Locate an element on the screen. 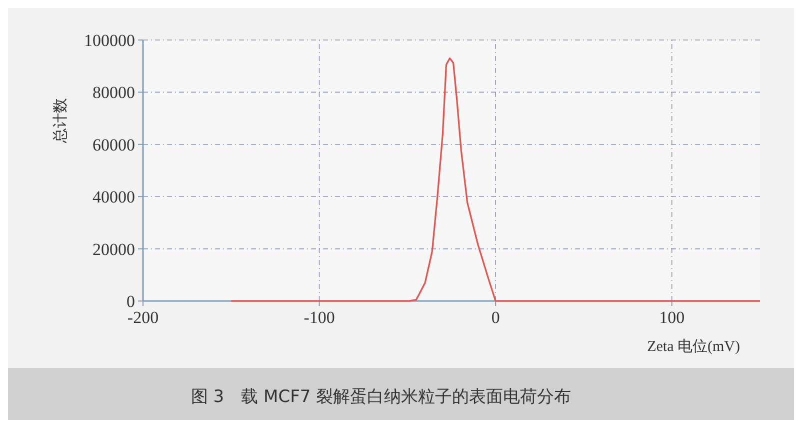 This screenshot has height=428, width=802. x-tick-label: -200 is located at coordinates (143, 317).